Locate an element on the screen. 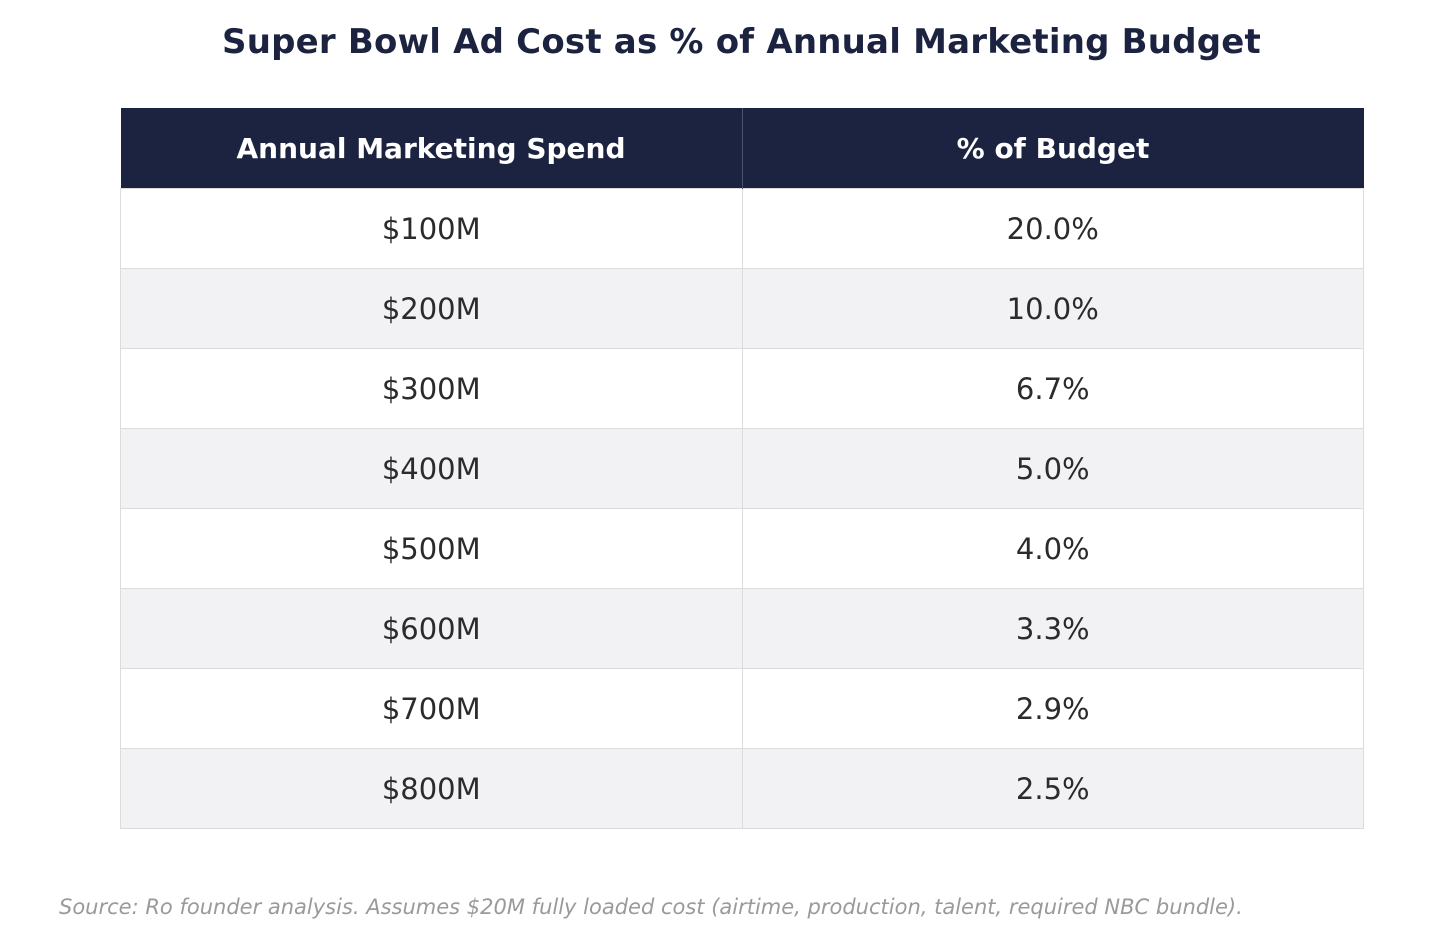 The image size is (1456, 928). cell-marketing-spend: $200M is located at coordinates (431, 308).